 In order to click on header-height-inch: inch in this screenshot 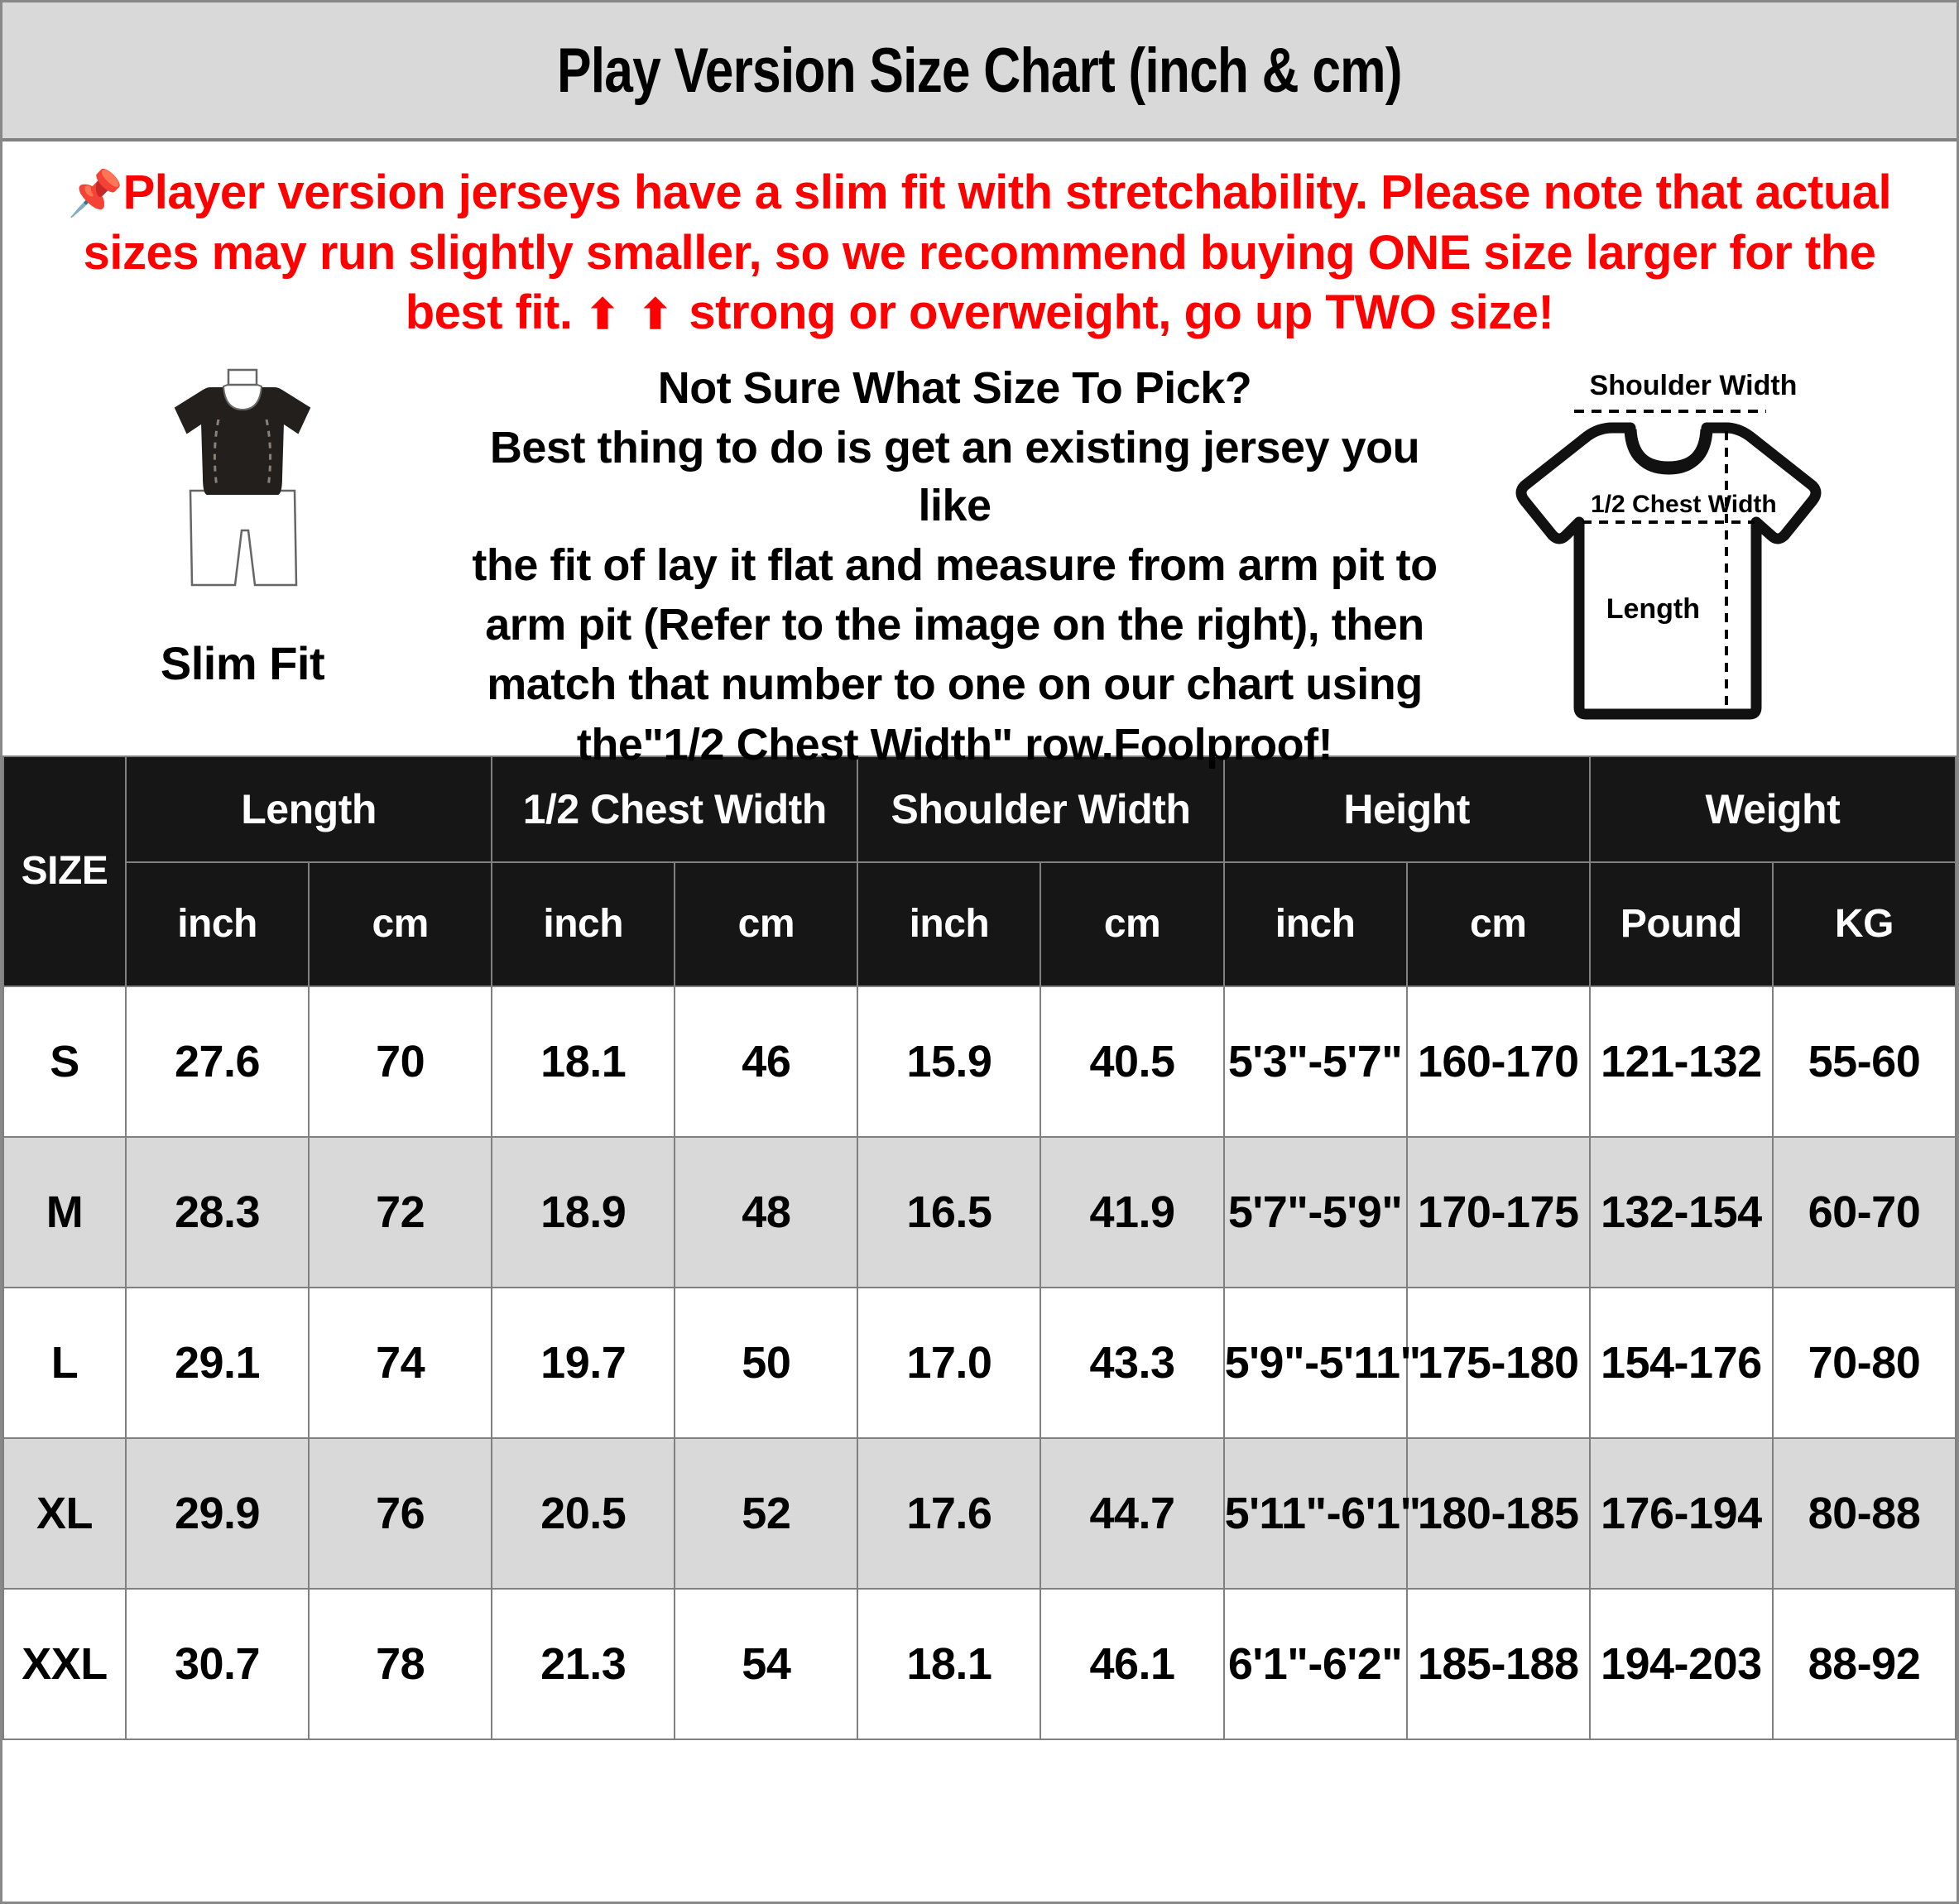, I will do `click(1315, 924)`.